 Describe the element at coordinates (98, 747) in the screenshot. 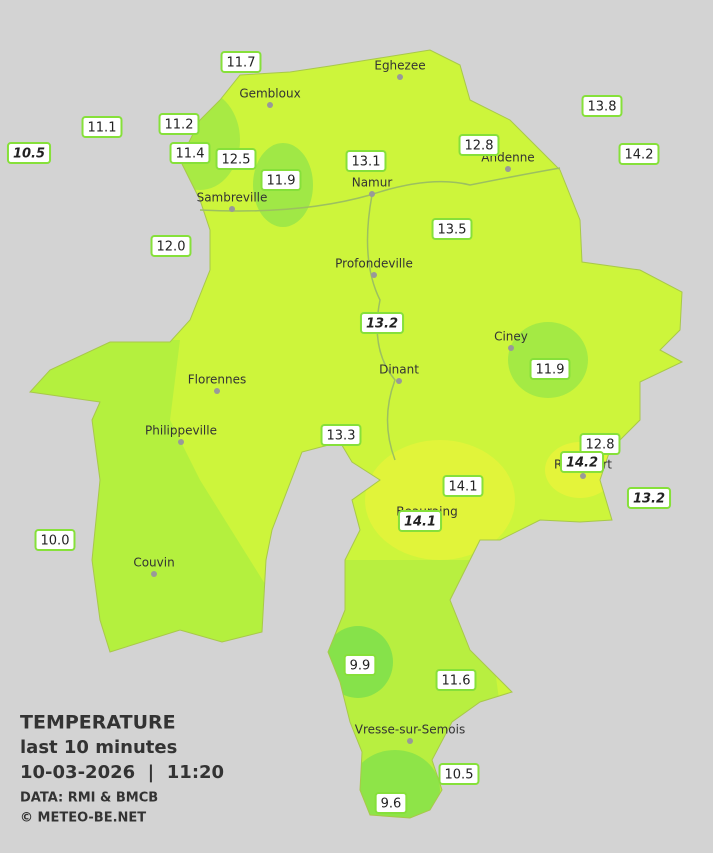

I see `legend-period: last 10 minutes` at that location.